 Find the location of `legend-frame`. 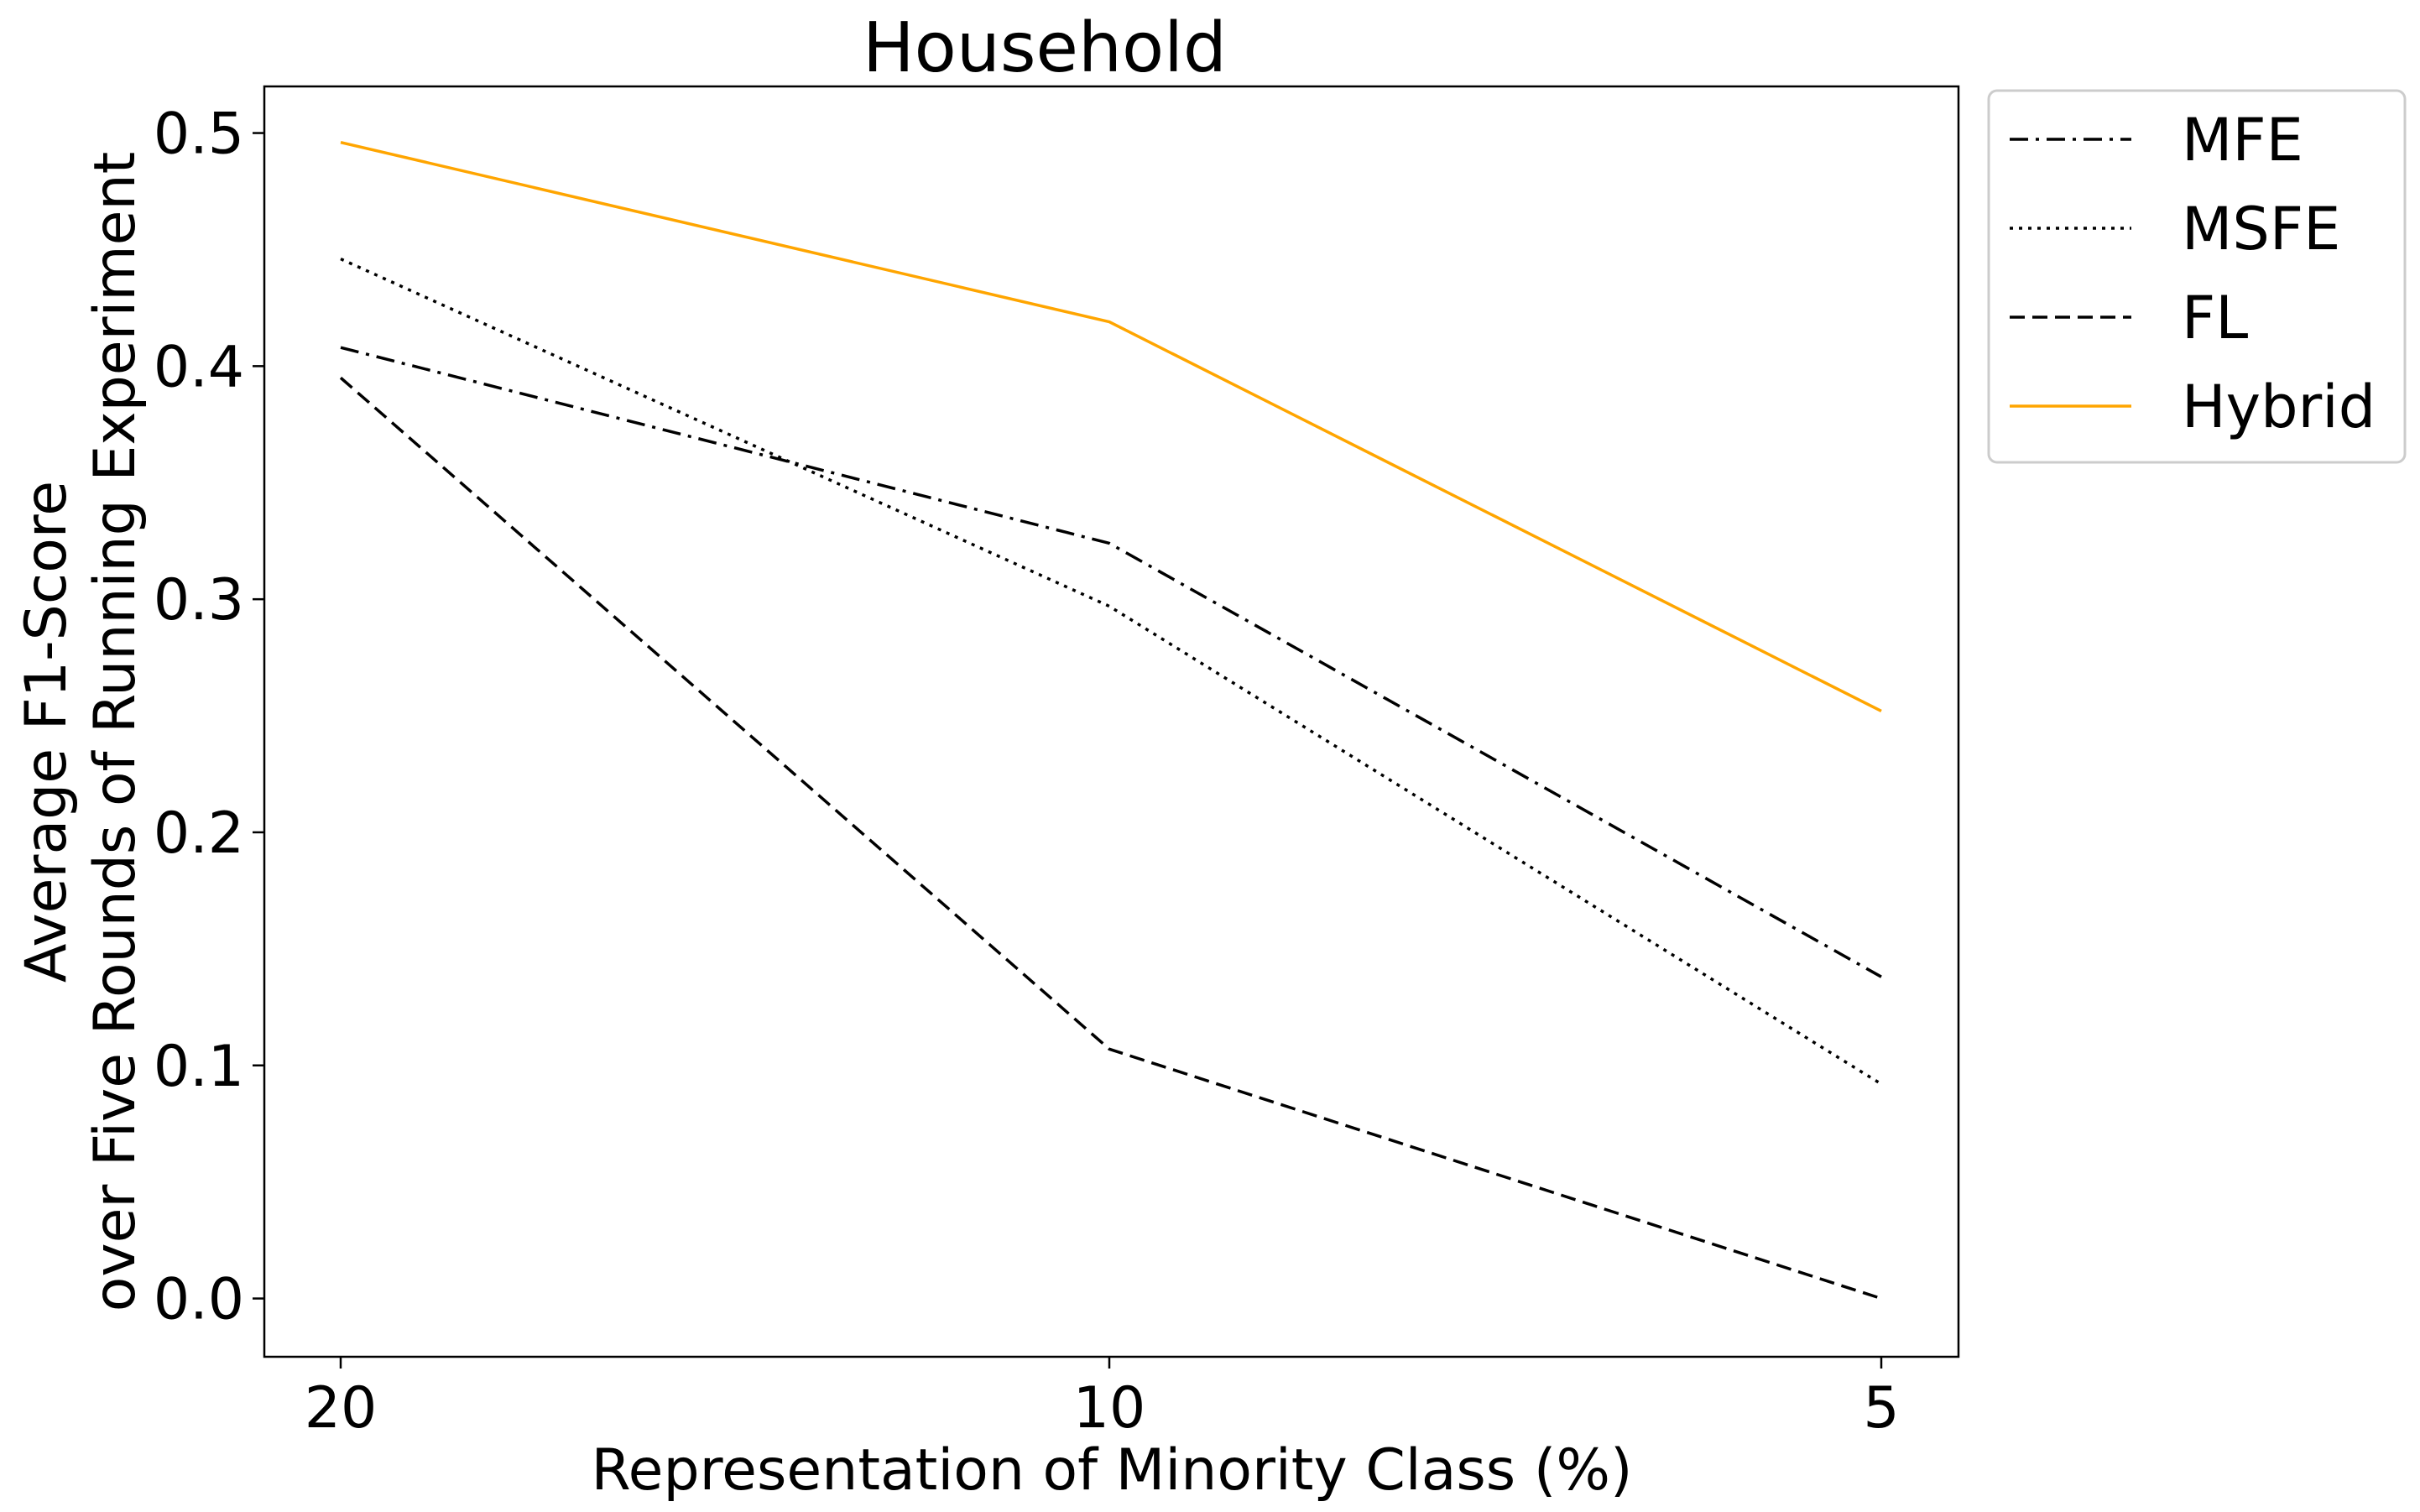

legend-frame is located at coordinates (2197, 277).